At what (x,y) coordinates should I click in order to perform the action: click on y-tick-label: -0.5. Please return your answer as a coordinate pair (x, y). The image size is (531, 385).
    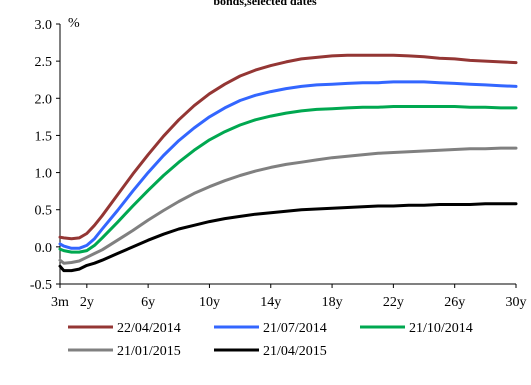
    Looking at the image, I should click on (41, 285).